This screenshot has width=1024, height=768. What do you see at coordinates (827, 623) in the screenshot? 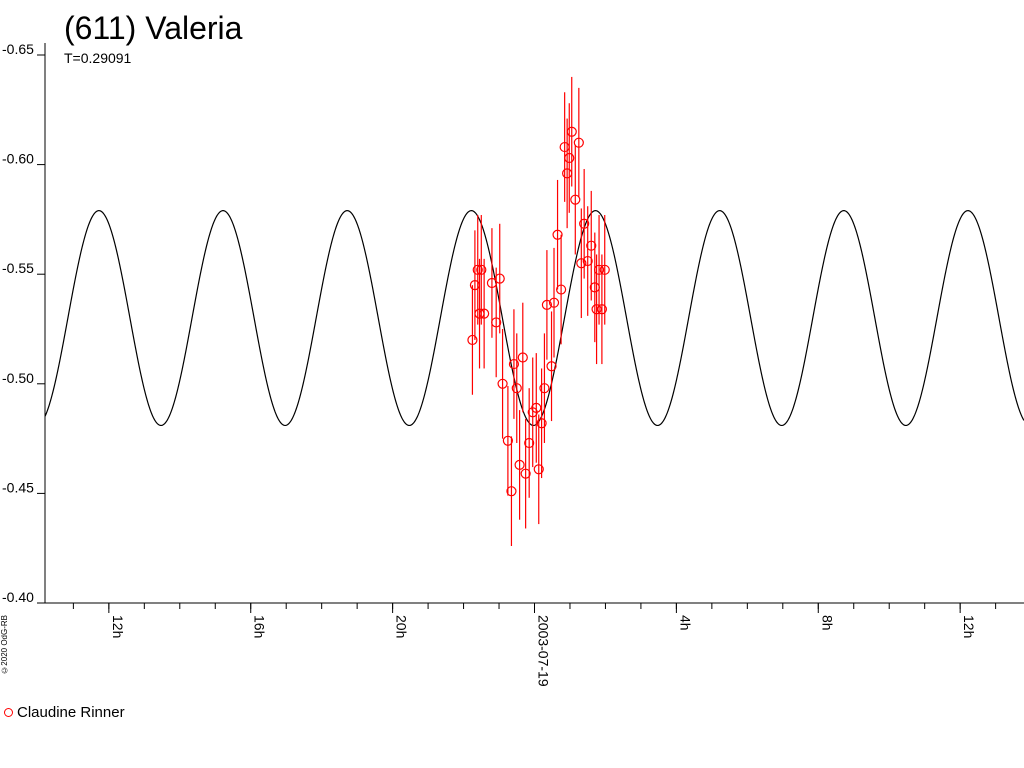
I see `x-tick-label: 8h` at bounding box center [827, 623].